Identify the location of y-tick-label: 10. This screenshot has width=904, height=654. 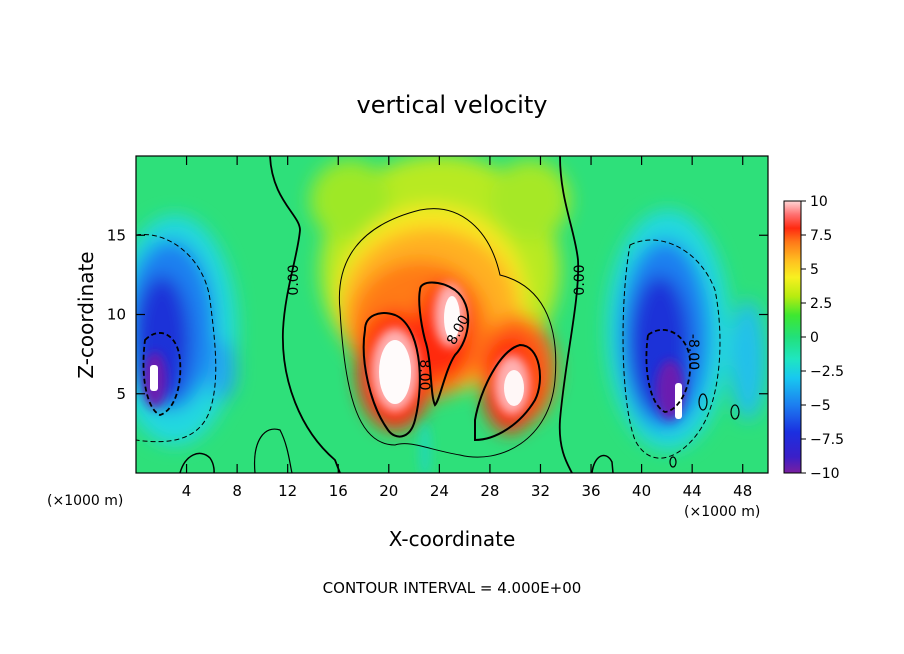
(116, 315).